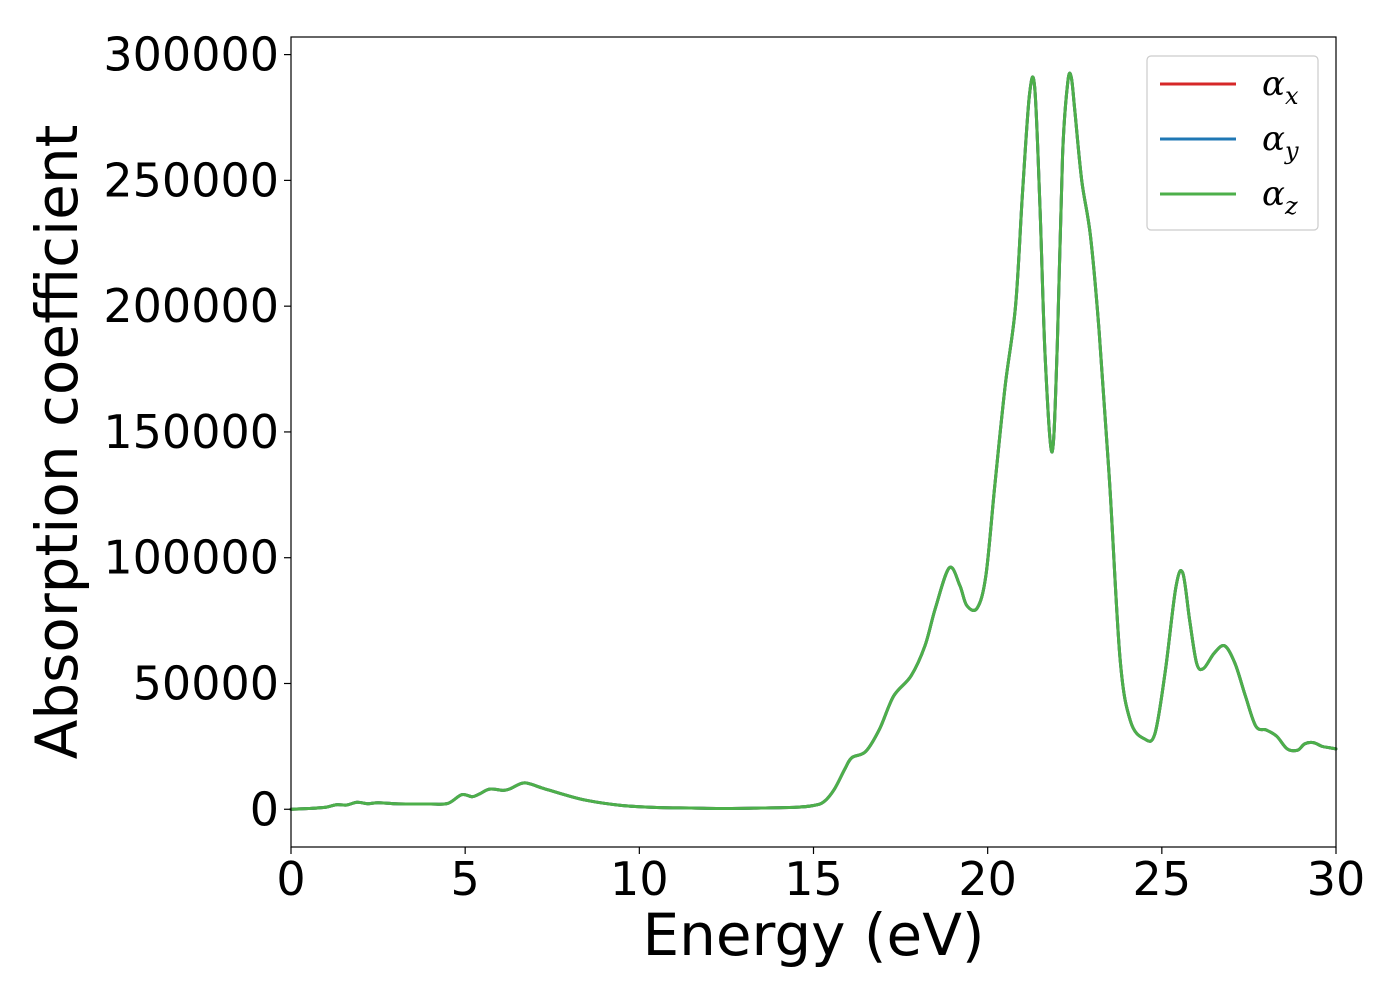  I want to click on y-tick-label: 150000, so click(191, 432).